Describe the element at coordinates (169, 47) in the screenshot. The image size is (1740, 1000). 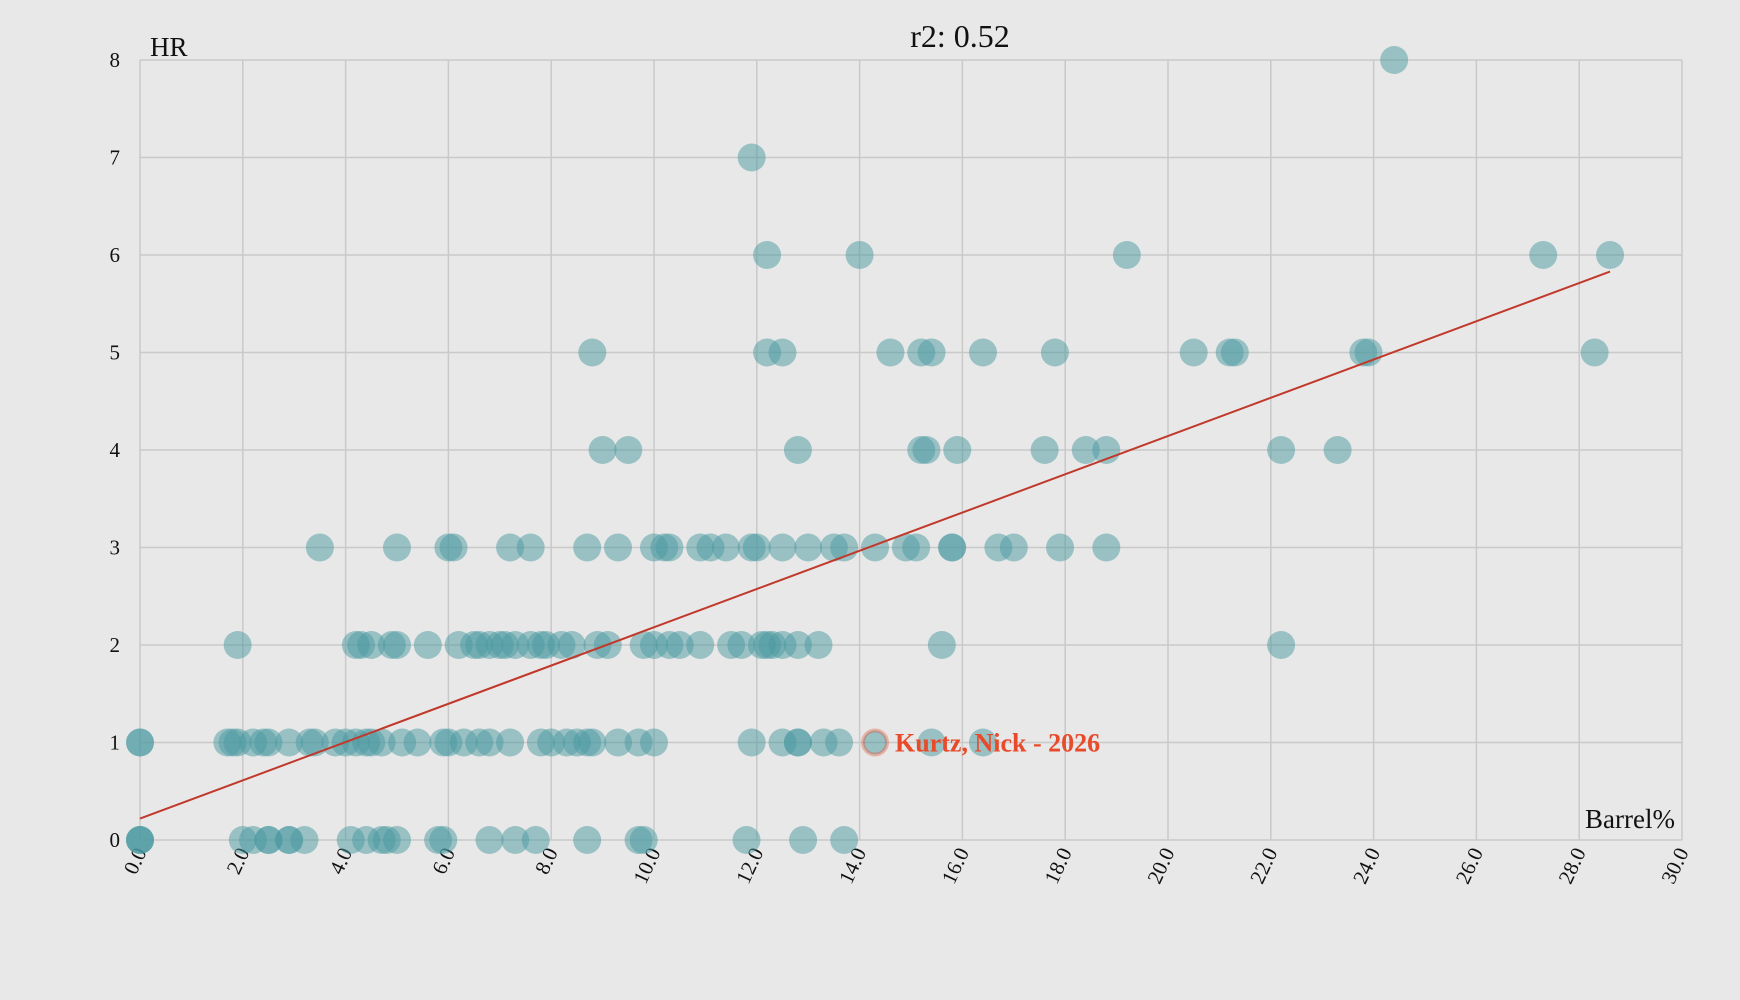
I see `y-axis-label: HR` at that location.